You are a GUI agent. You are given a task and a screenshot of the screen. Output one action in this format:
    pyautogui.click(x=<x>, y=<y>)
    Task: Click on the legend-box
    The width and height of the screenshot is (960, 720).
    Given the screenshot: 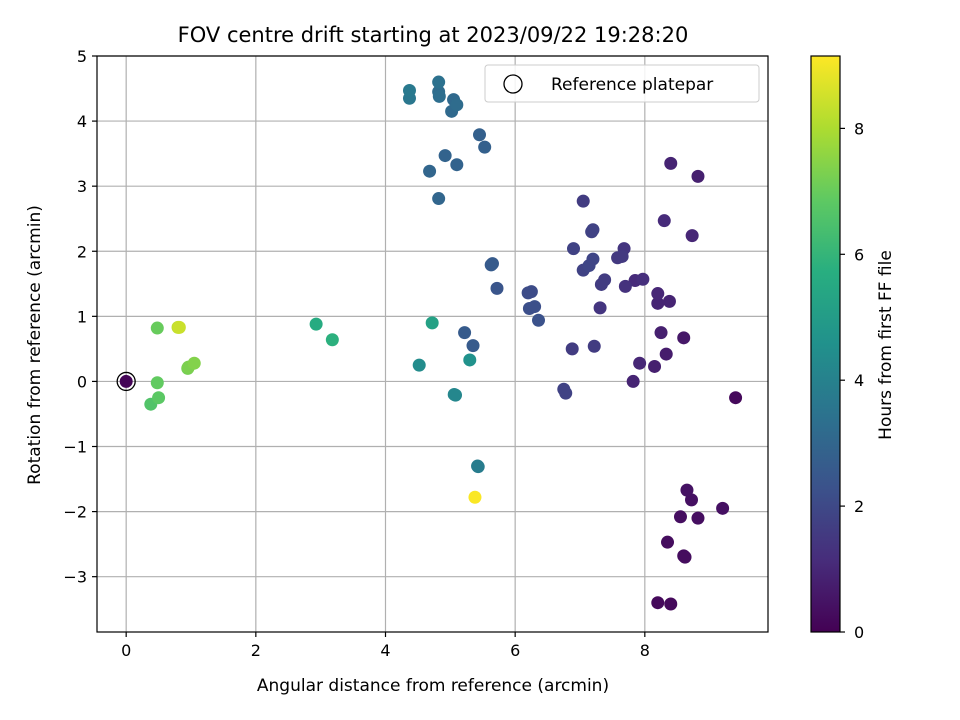 What is the action you would take?
    pyautogui.click(x=622, y=83)
    